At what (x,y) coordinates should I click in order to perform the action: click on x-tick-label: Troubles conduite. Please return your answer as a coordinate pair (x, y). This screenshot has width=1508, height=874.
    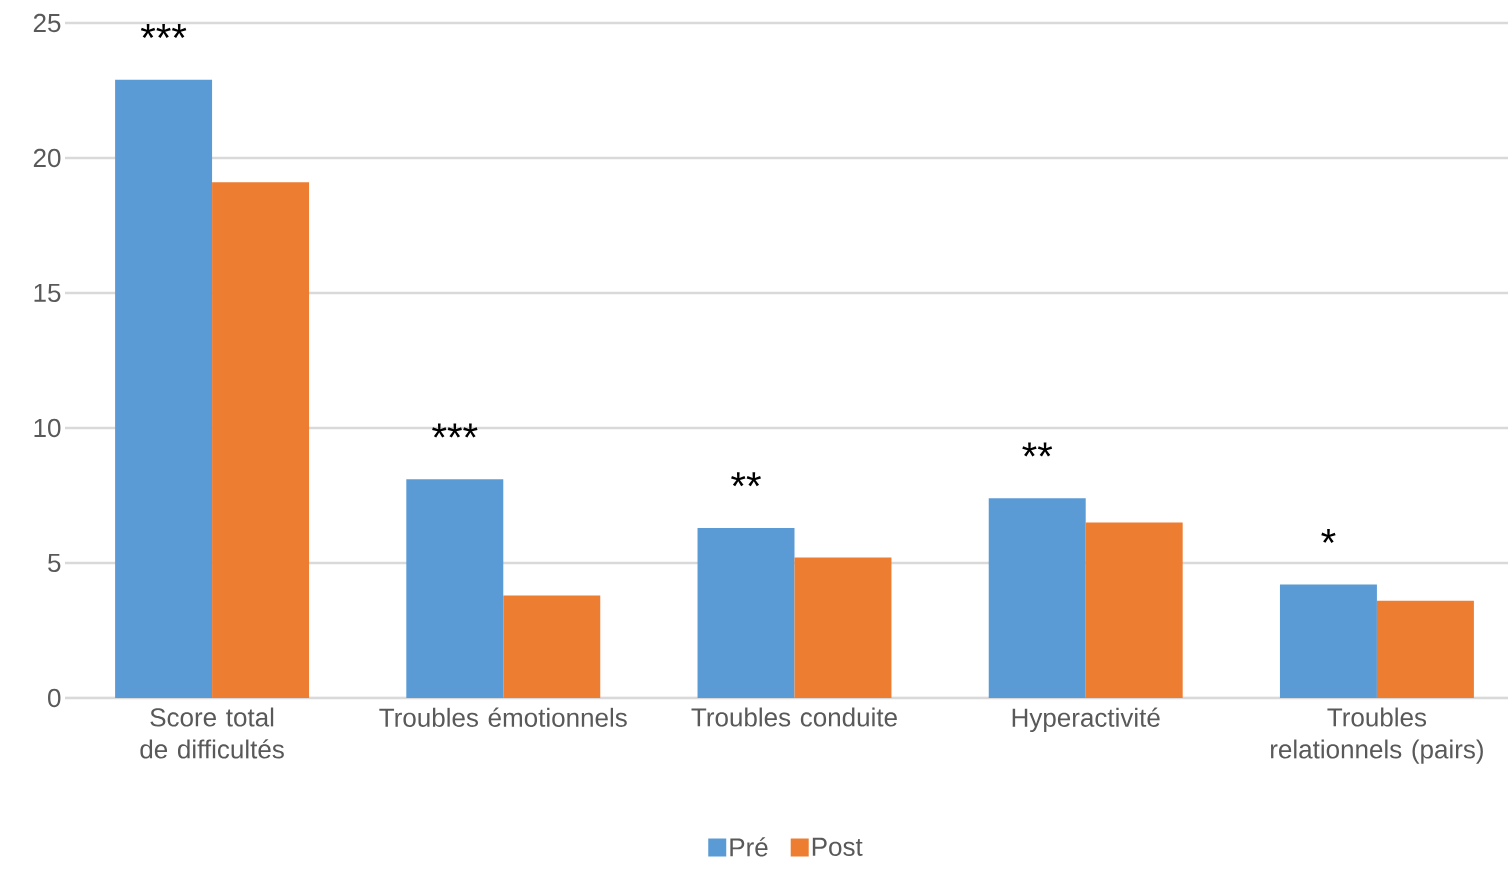
    Looking at the image, I should click on (794, 717).